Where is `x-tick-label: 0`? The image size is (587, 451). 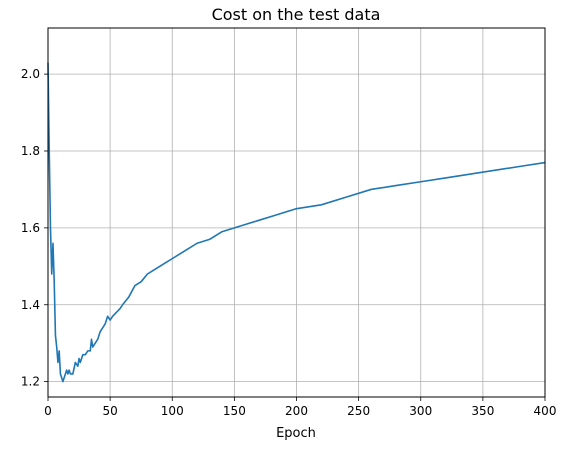
x-tick-label: 0 is located at coordinates (48, 411).